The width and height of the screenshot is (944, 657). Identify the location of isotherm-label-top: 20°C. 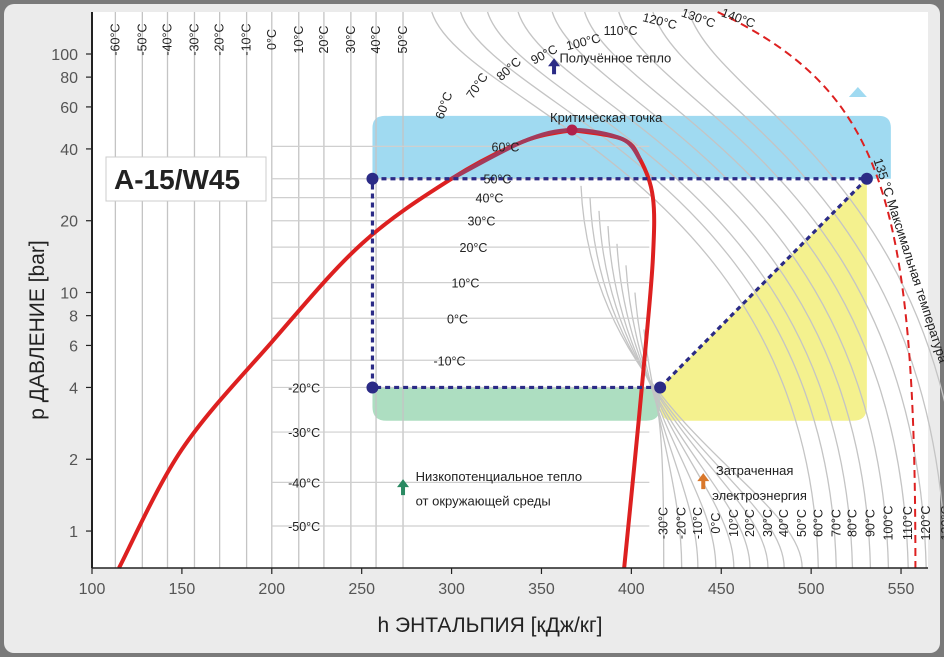
(324, 40).